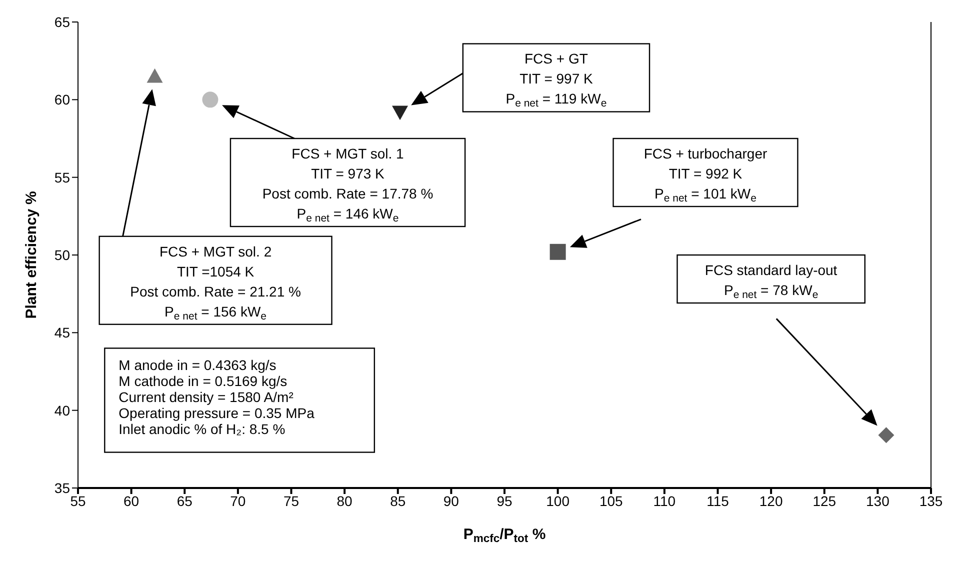  What do you see at coordinates (398, 500) in the screenshot?
I see `x-tick-label: 85` at bounding box center [398, 500].